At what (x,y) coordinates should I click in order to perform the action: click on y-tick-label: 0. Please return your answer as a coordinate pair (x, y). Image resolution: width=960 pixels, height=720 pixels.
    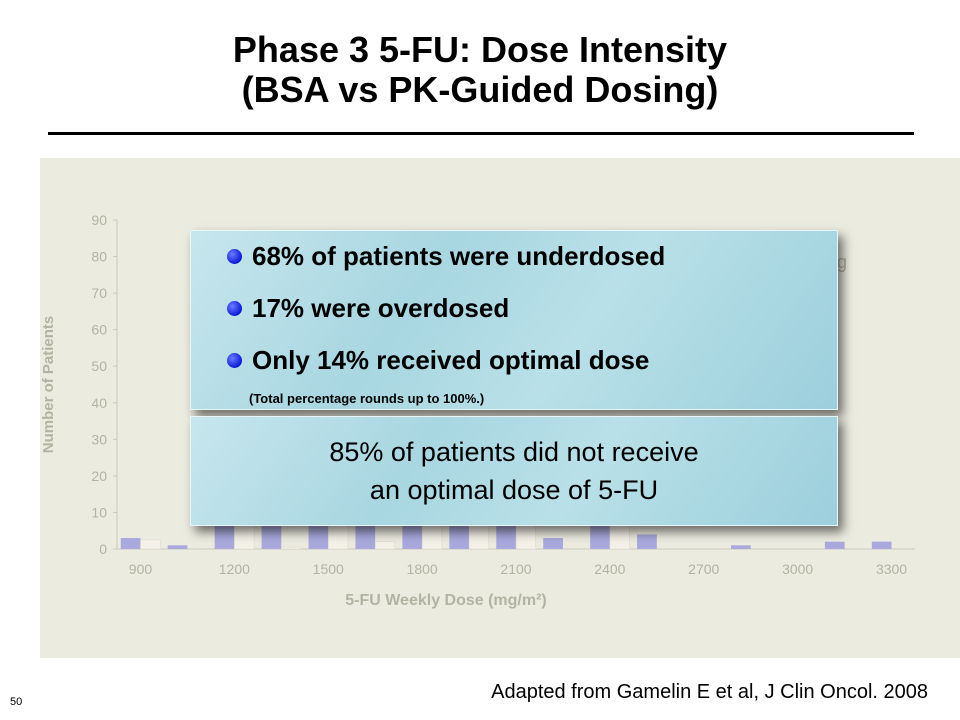
    Looking at the image, I should click on (103, 549).